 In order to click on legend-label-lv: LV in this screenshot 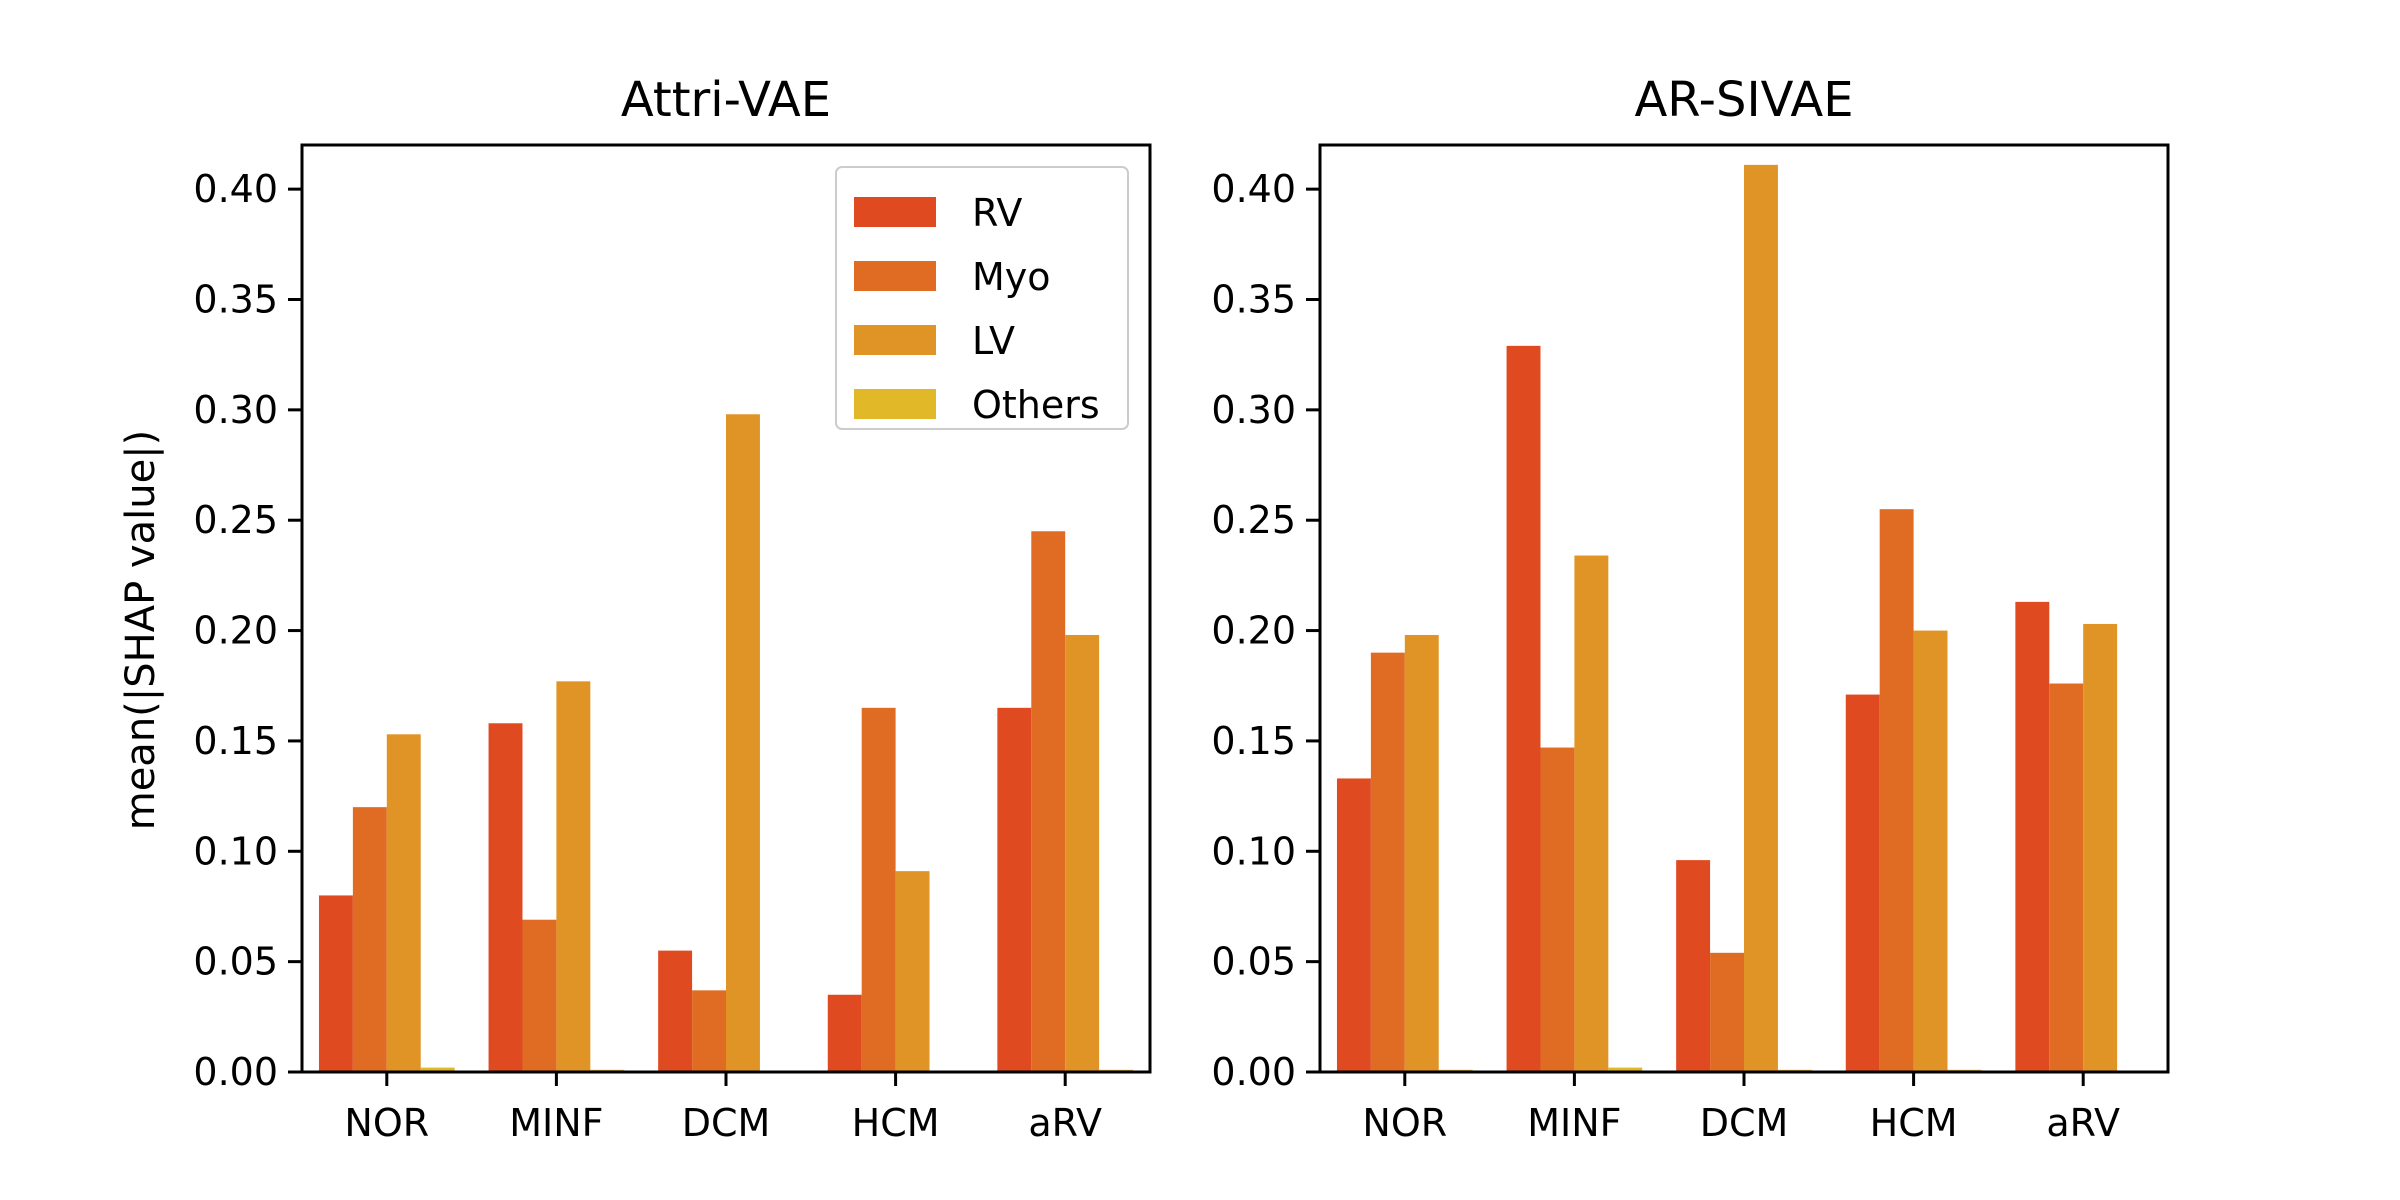, I will do `click(993, 341)`.